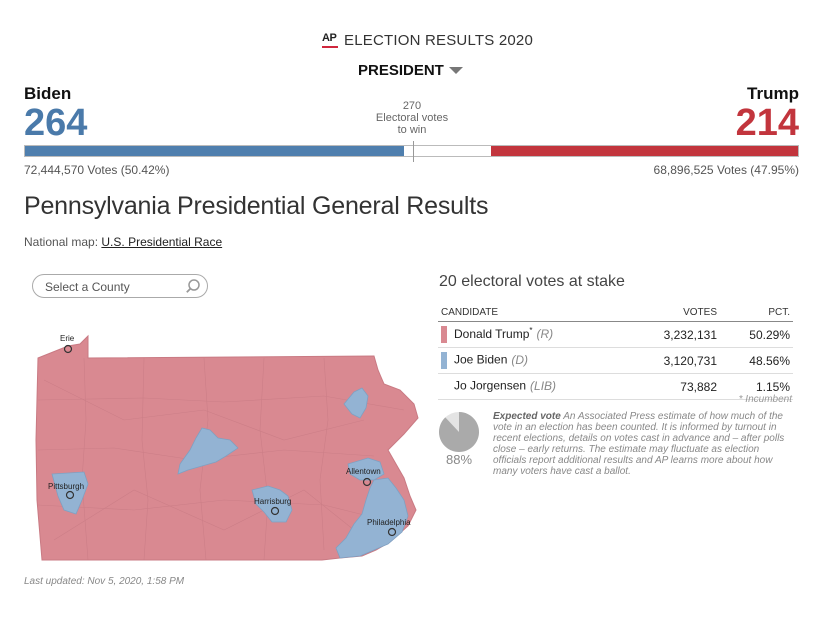 Image resolution: width=837 pixels, height=625 pixels. What do you see at coordinates (726, 170) in the screenshot?
I see `trump-popular-votes: 68,896,525 Votes (47.95%)` at bounding box center [726, 170].